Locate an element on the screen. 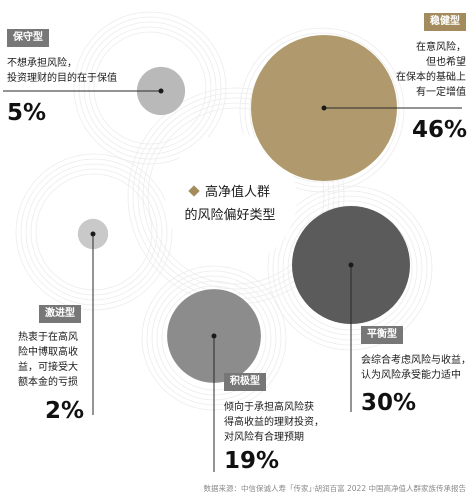  leader-dot-steady is located at coordinates (324, 108).